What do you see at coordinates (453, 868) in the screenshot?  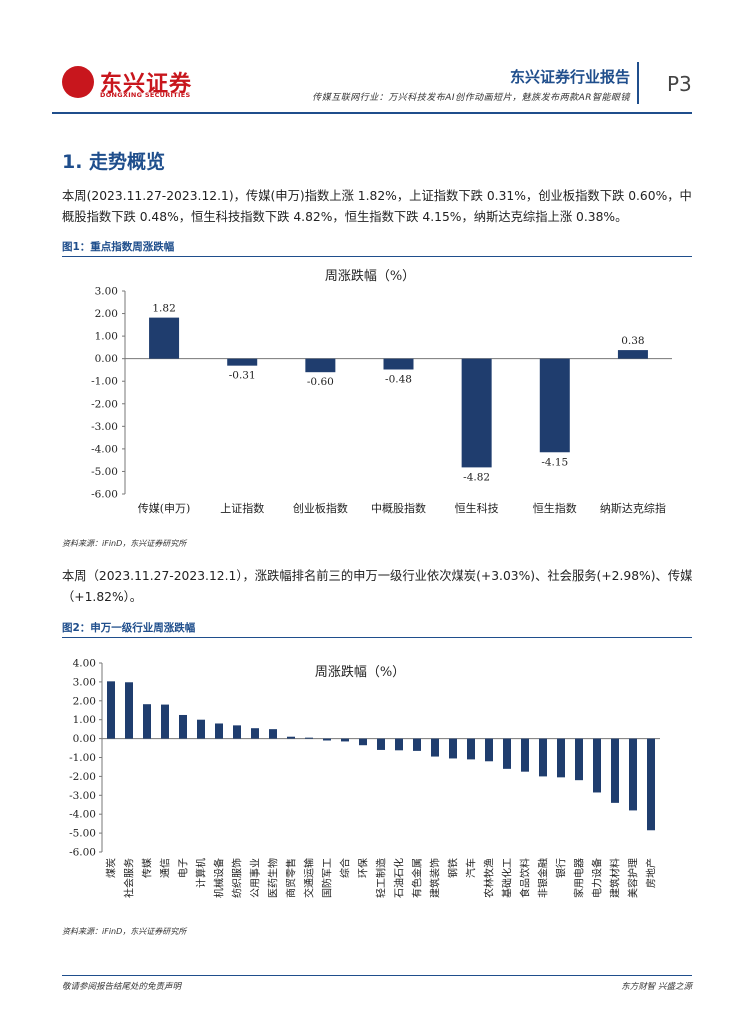 I see `chart2-category-label: 钢铁` at bounding box center [453, 868].